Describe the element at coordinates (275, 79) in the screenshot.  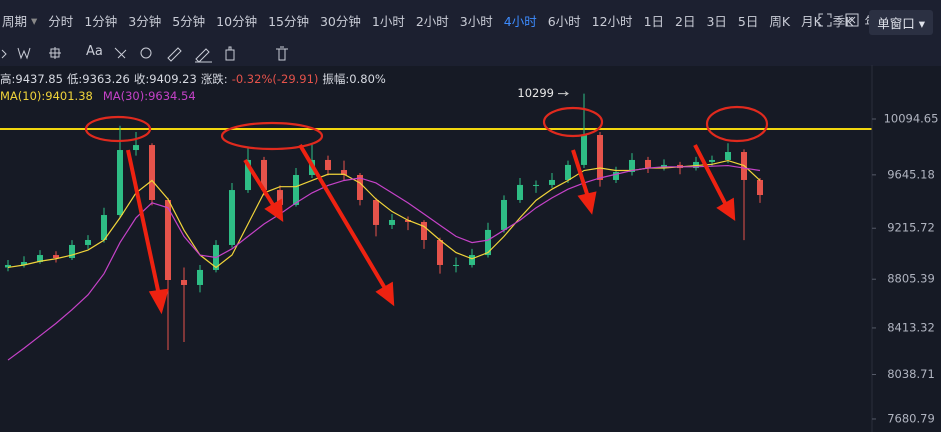
I see `header-item: -0.32%(-29.91)` at that location.